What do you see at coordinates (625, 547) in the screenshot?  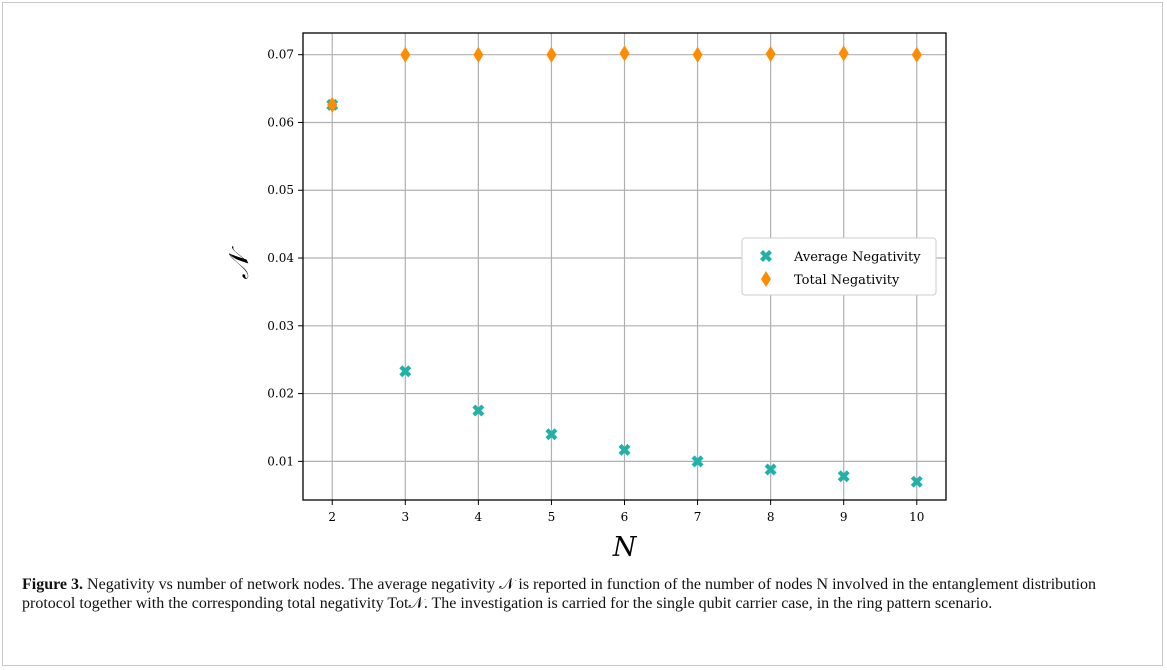 I see `x-axis-label: N` at bounding box center [625, 547].